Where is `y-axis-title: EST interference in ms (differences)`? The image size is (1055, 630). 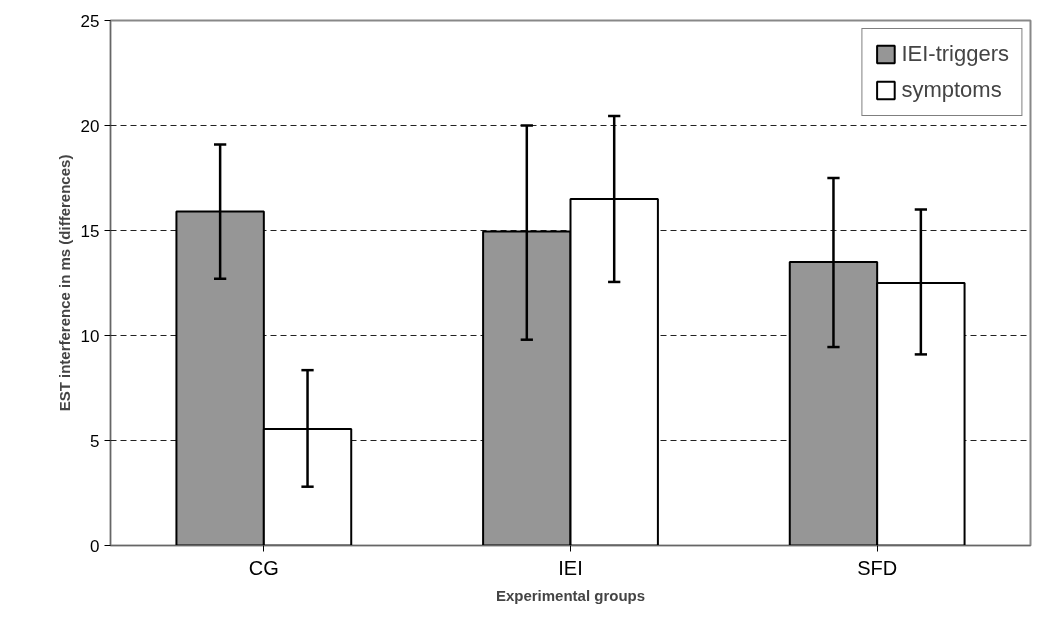 y-axis-title: EST interference in ms (differences) is located at coordinates (64, 283).